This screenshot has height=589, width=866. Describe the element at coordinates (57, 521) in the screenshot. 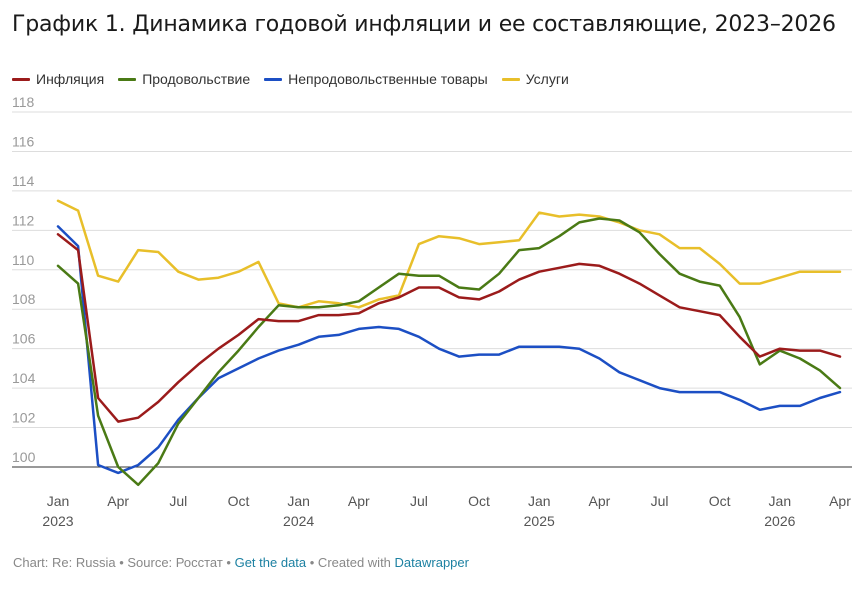

I see `x-tick-year-label: 2023` at that location.